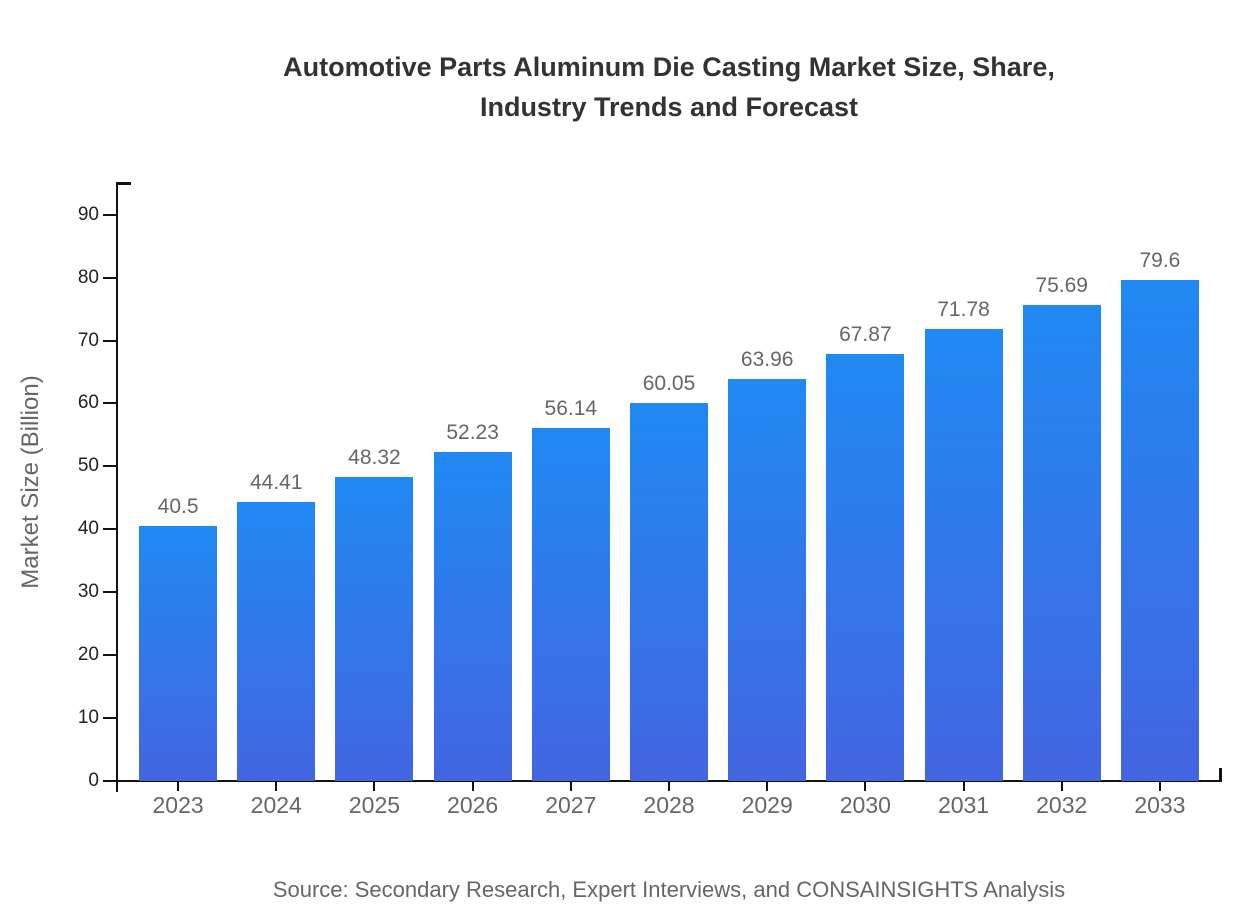  Describe the element at coordinates (30, 482) in the screenshot. I see `y-axis-title: Market Size (Billion)` at that location.